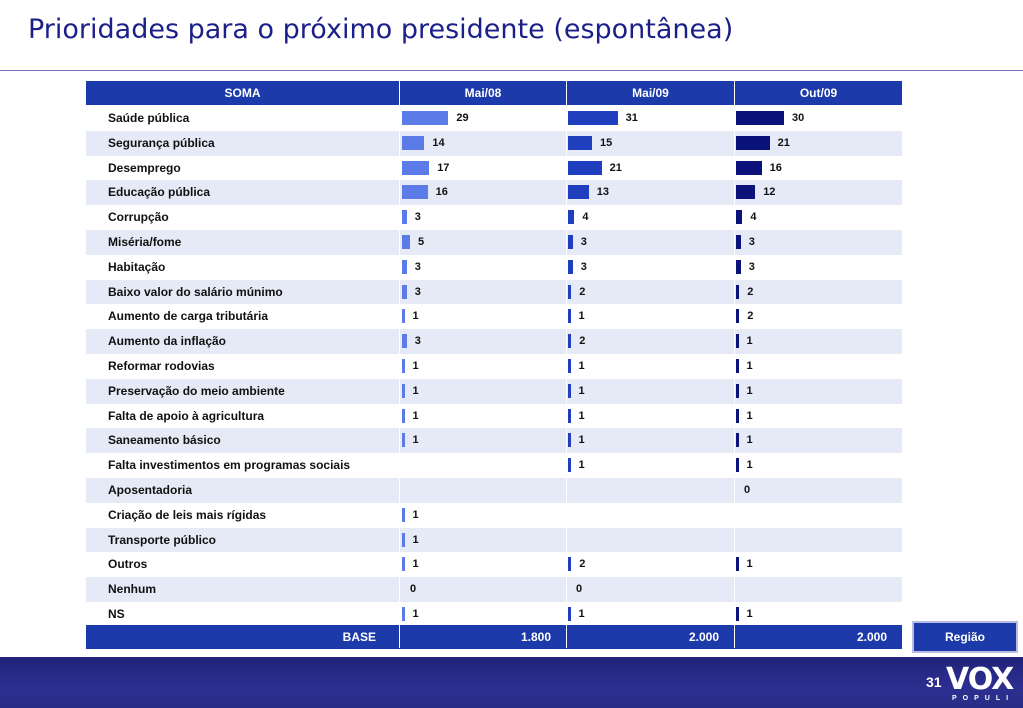 The height and width of the screenshot is (708, 1023). Describe the element at coordinates (494, 614) in the screenshot. I see `table-row: NS 1 1 1` at that location.